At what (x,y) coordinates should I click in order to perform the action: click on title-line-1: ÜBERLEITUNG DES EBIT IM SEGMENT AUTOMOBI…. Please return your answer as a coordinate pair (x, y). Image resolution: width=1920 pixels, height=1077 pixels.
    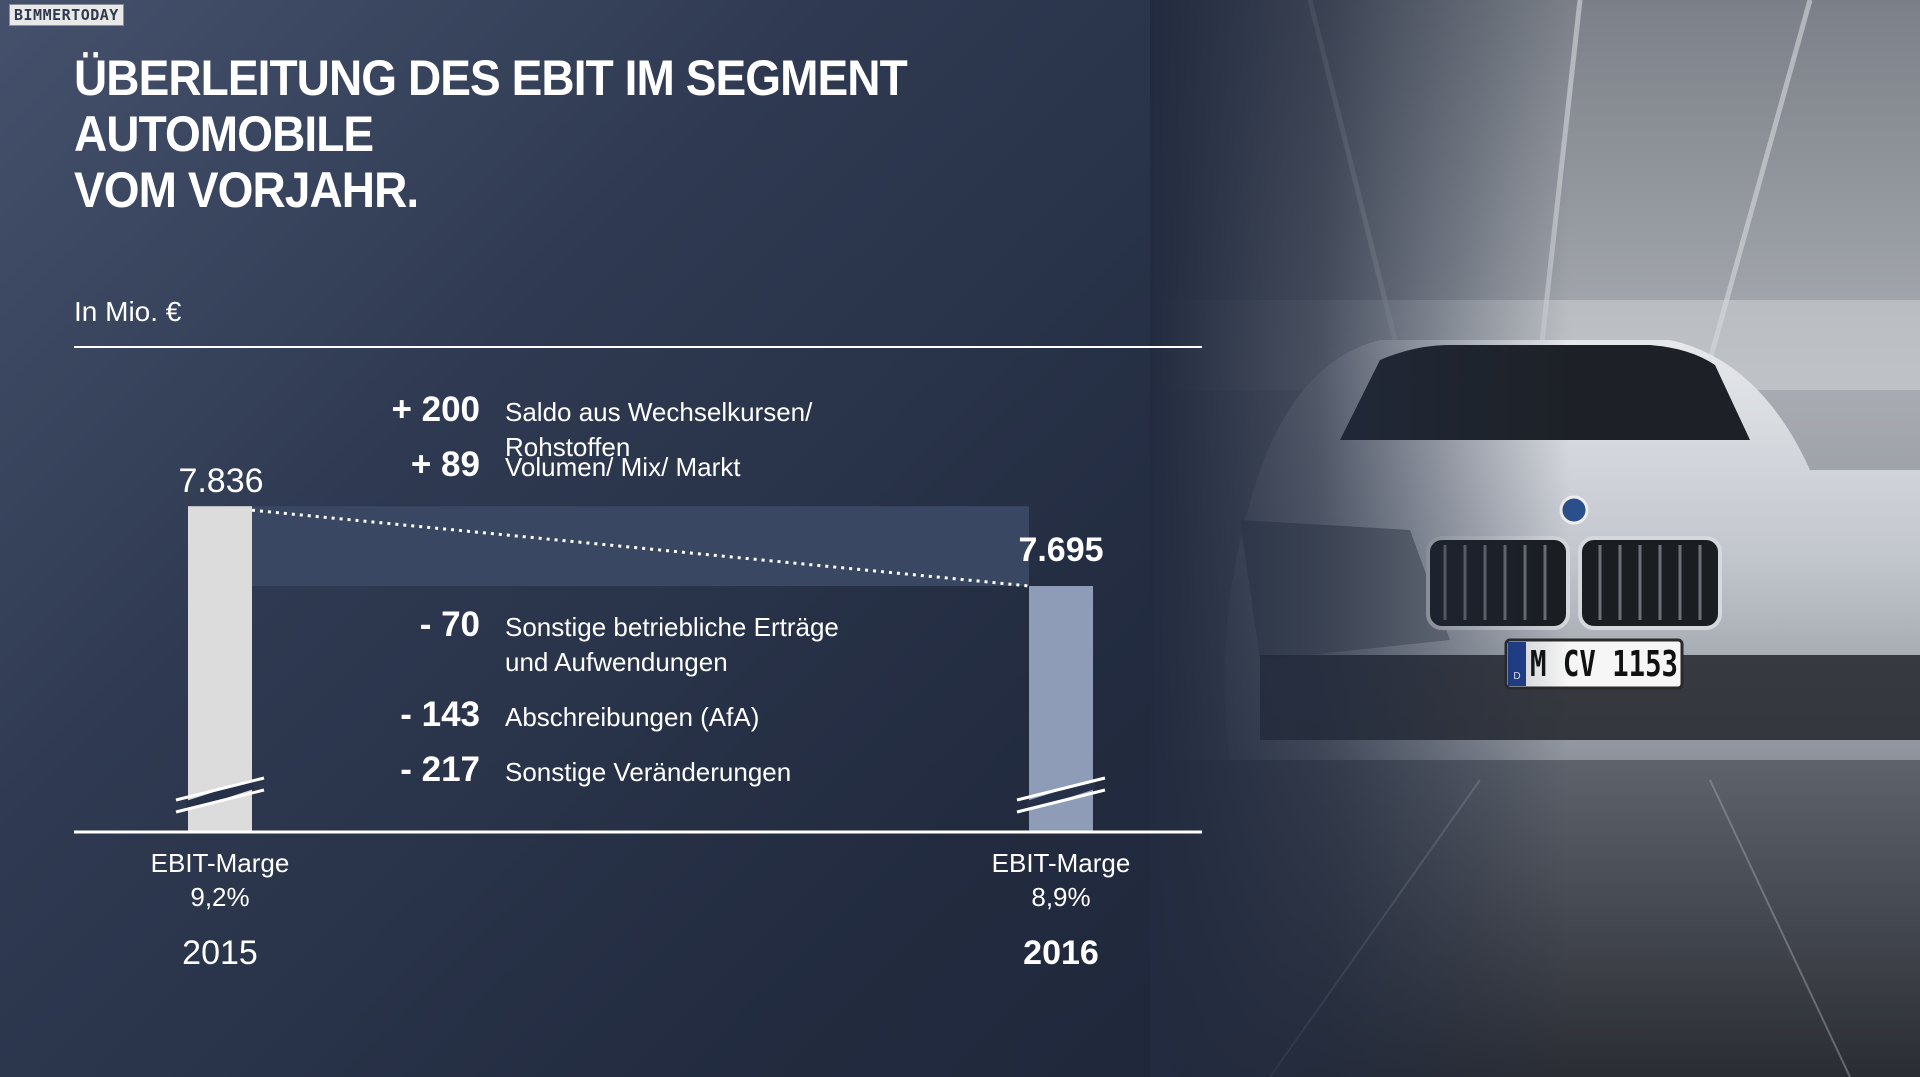
    Looking at the image, I should click on (491, 106).